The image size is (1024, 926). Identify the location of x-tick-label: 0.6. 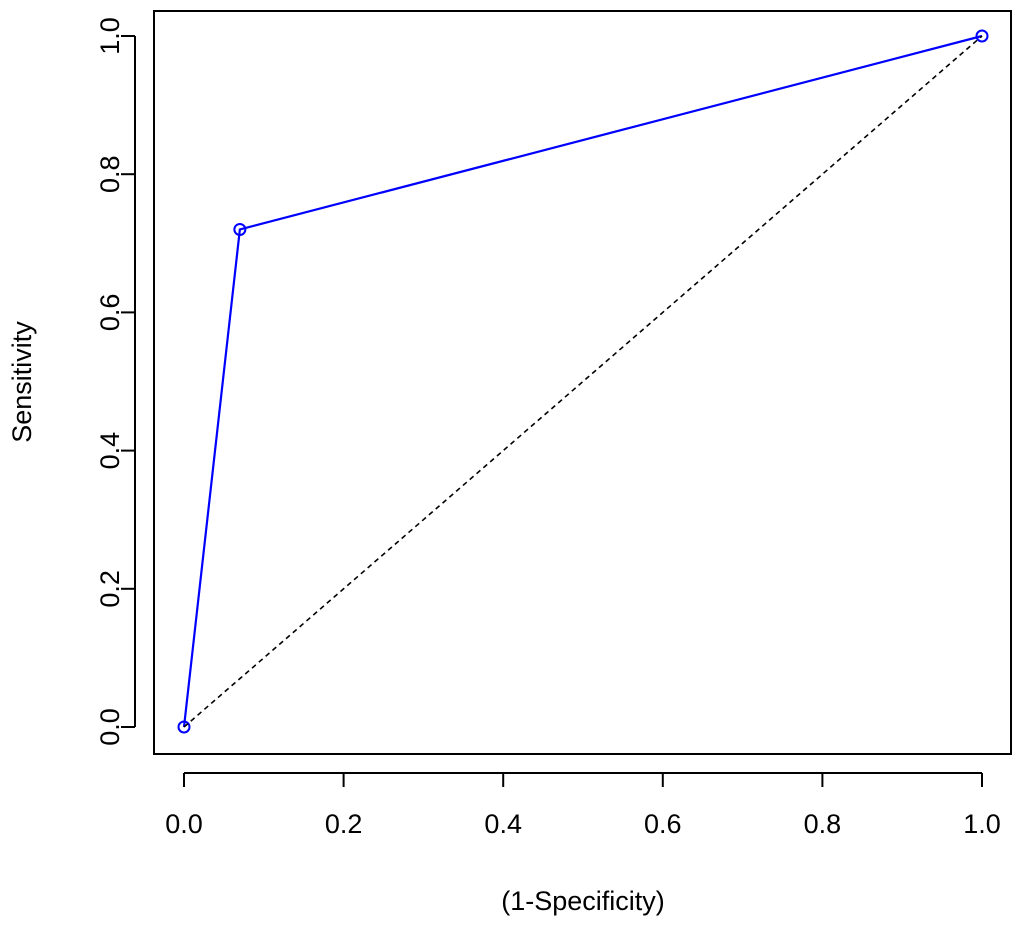
(663, 824).